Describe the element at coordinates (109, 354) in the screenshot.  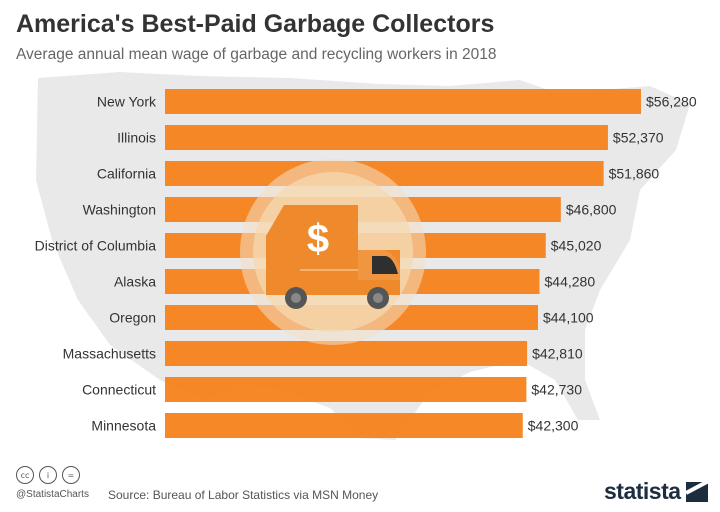
I see `category-label: Massachusetts` at that location.